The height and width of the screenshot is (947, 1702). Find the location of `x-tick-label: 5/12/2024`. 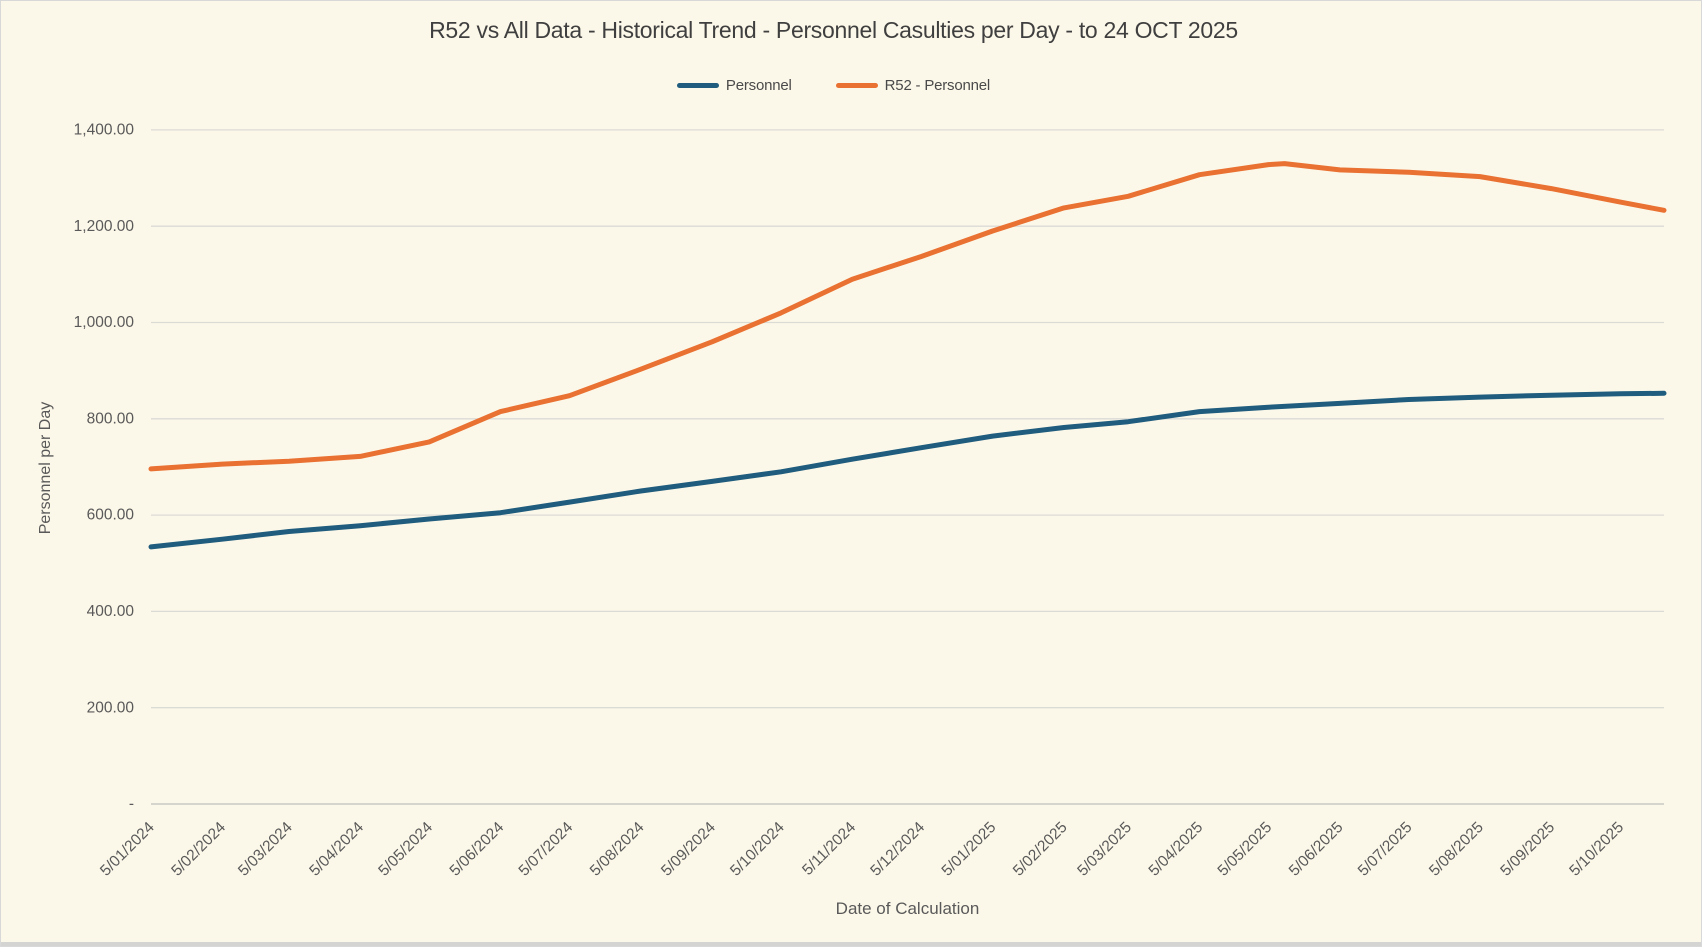

x-tick-label: 5/12/2024 is located at coordinates (897, 849).